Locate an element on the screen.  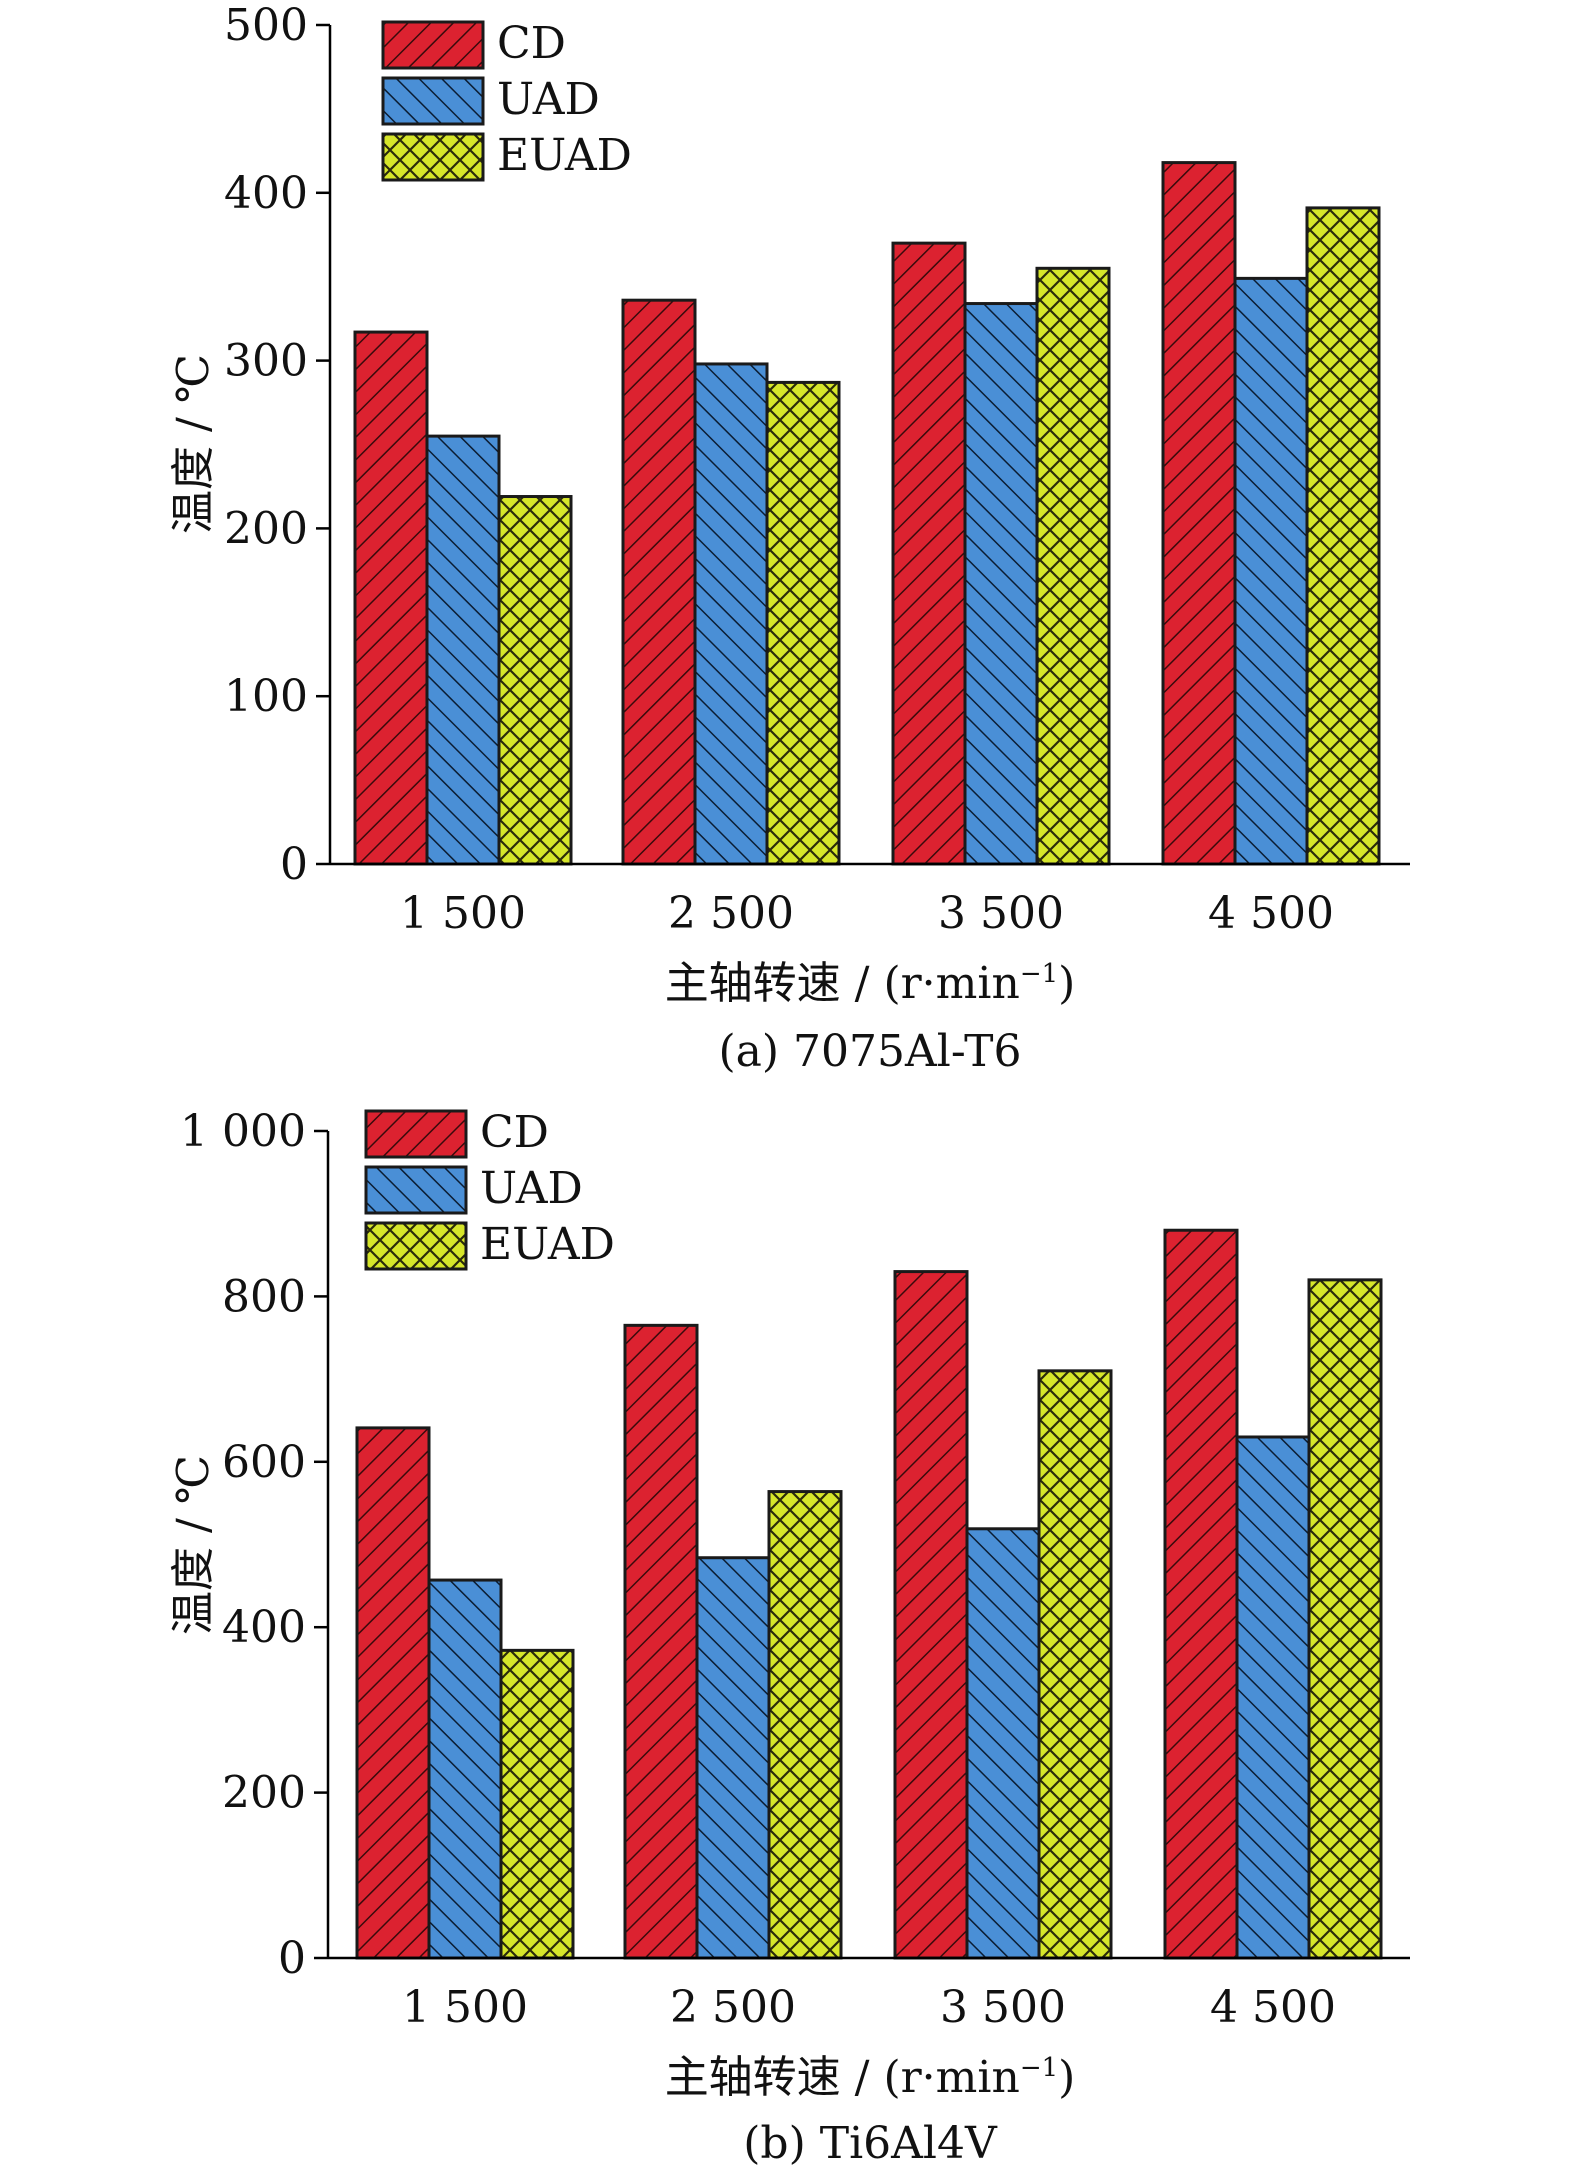
y-tick-label: 600 is located at coordinates (264, 1462).